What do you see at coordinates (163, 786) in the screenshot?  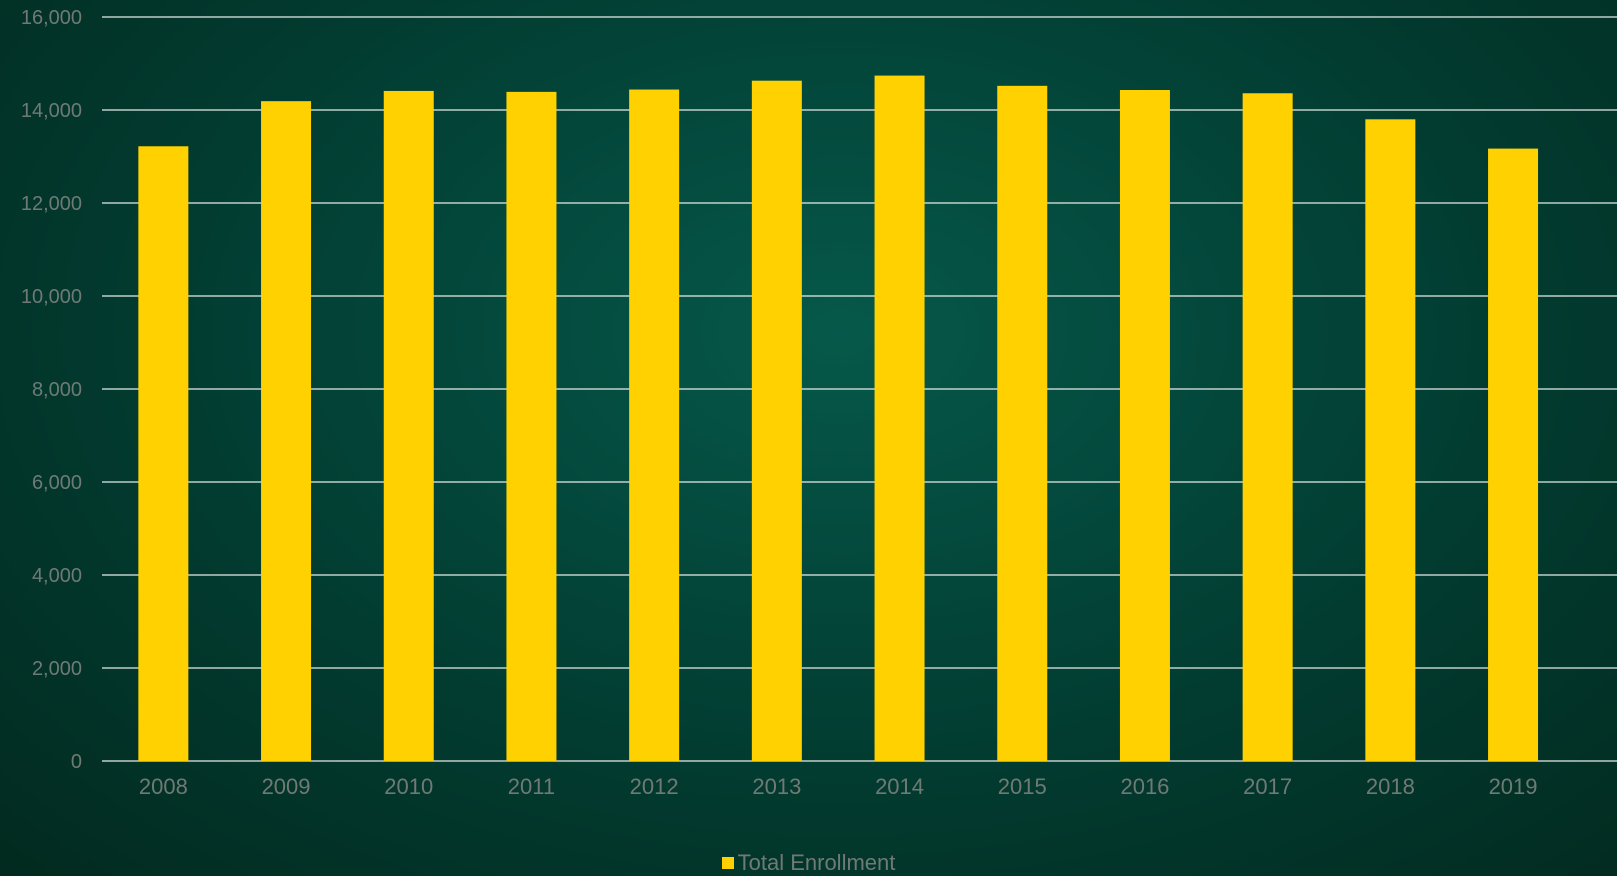 I see `x-tick-label: 2008` at bounding box center [163, 786].